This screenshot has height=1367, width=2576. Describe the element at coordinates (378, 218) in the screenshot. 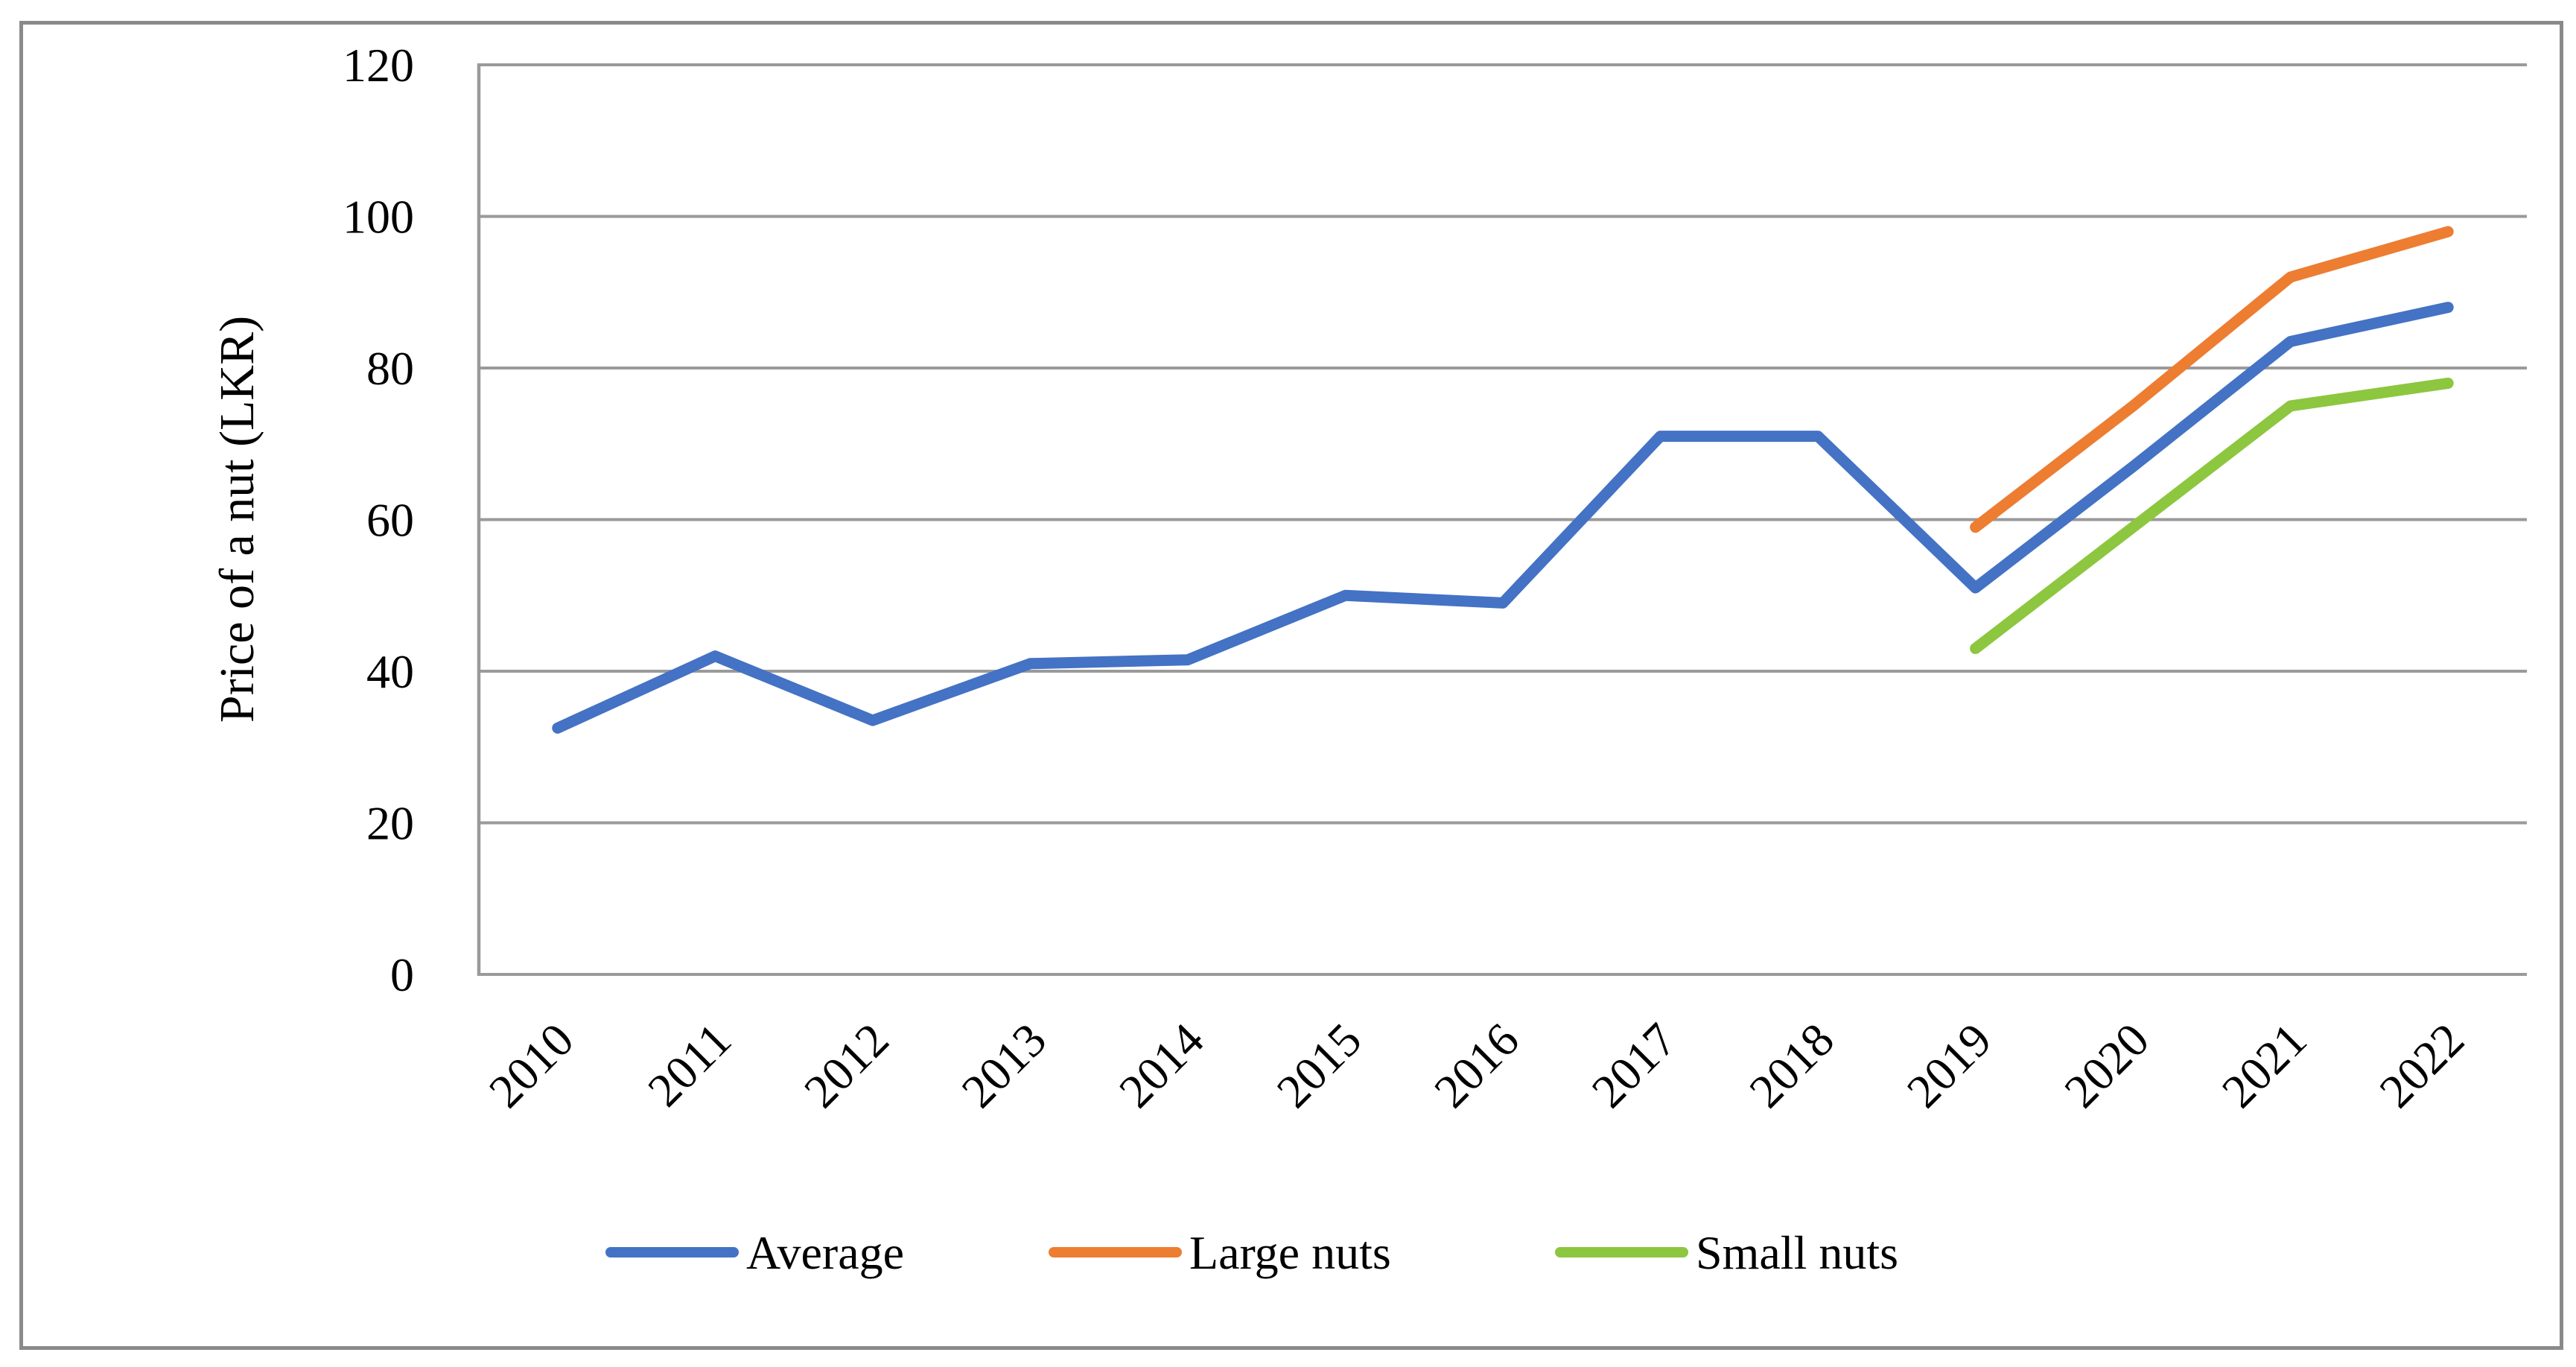

I see `y-tick-label-100: 100` at that location.